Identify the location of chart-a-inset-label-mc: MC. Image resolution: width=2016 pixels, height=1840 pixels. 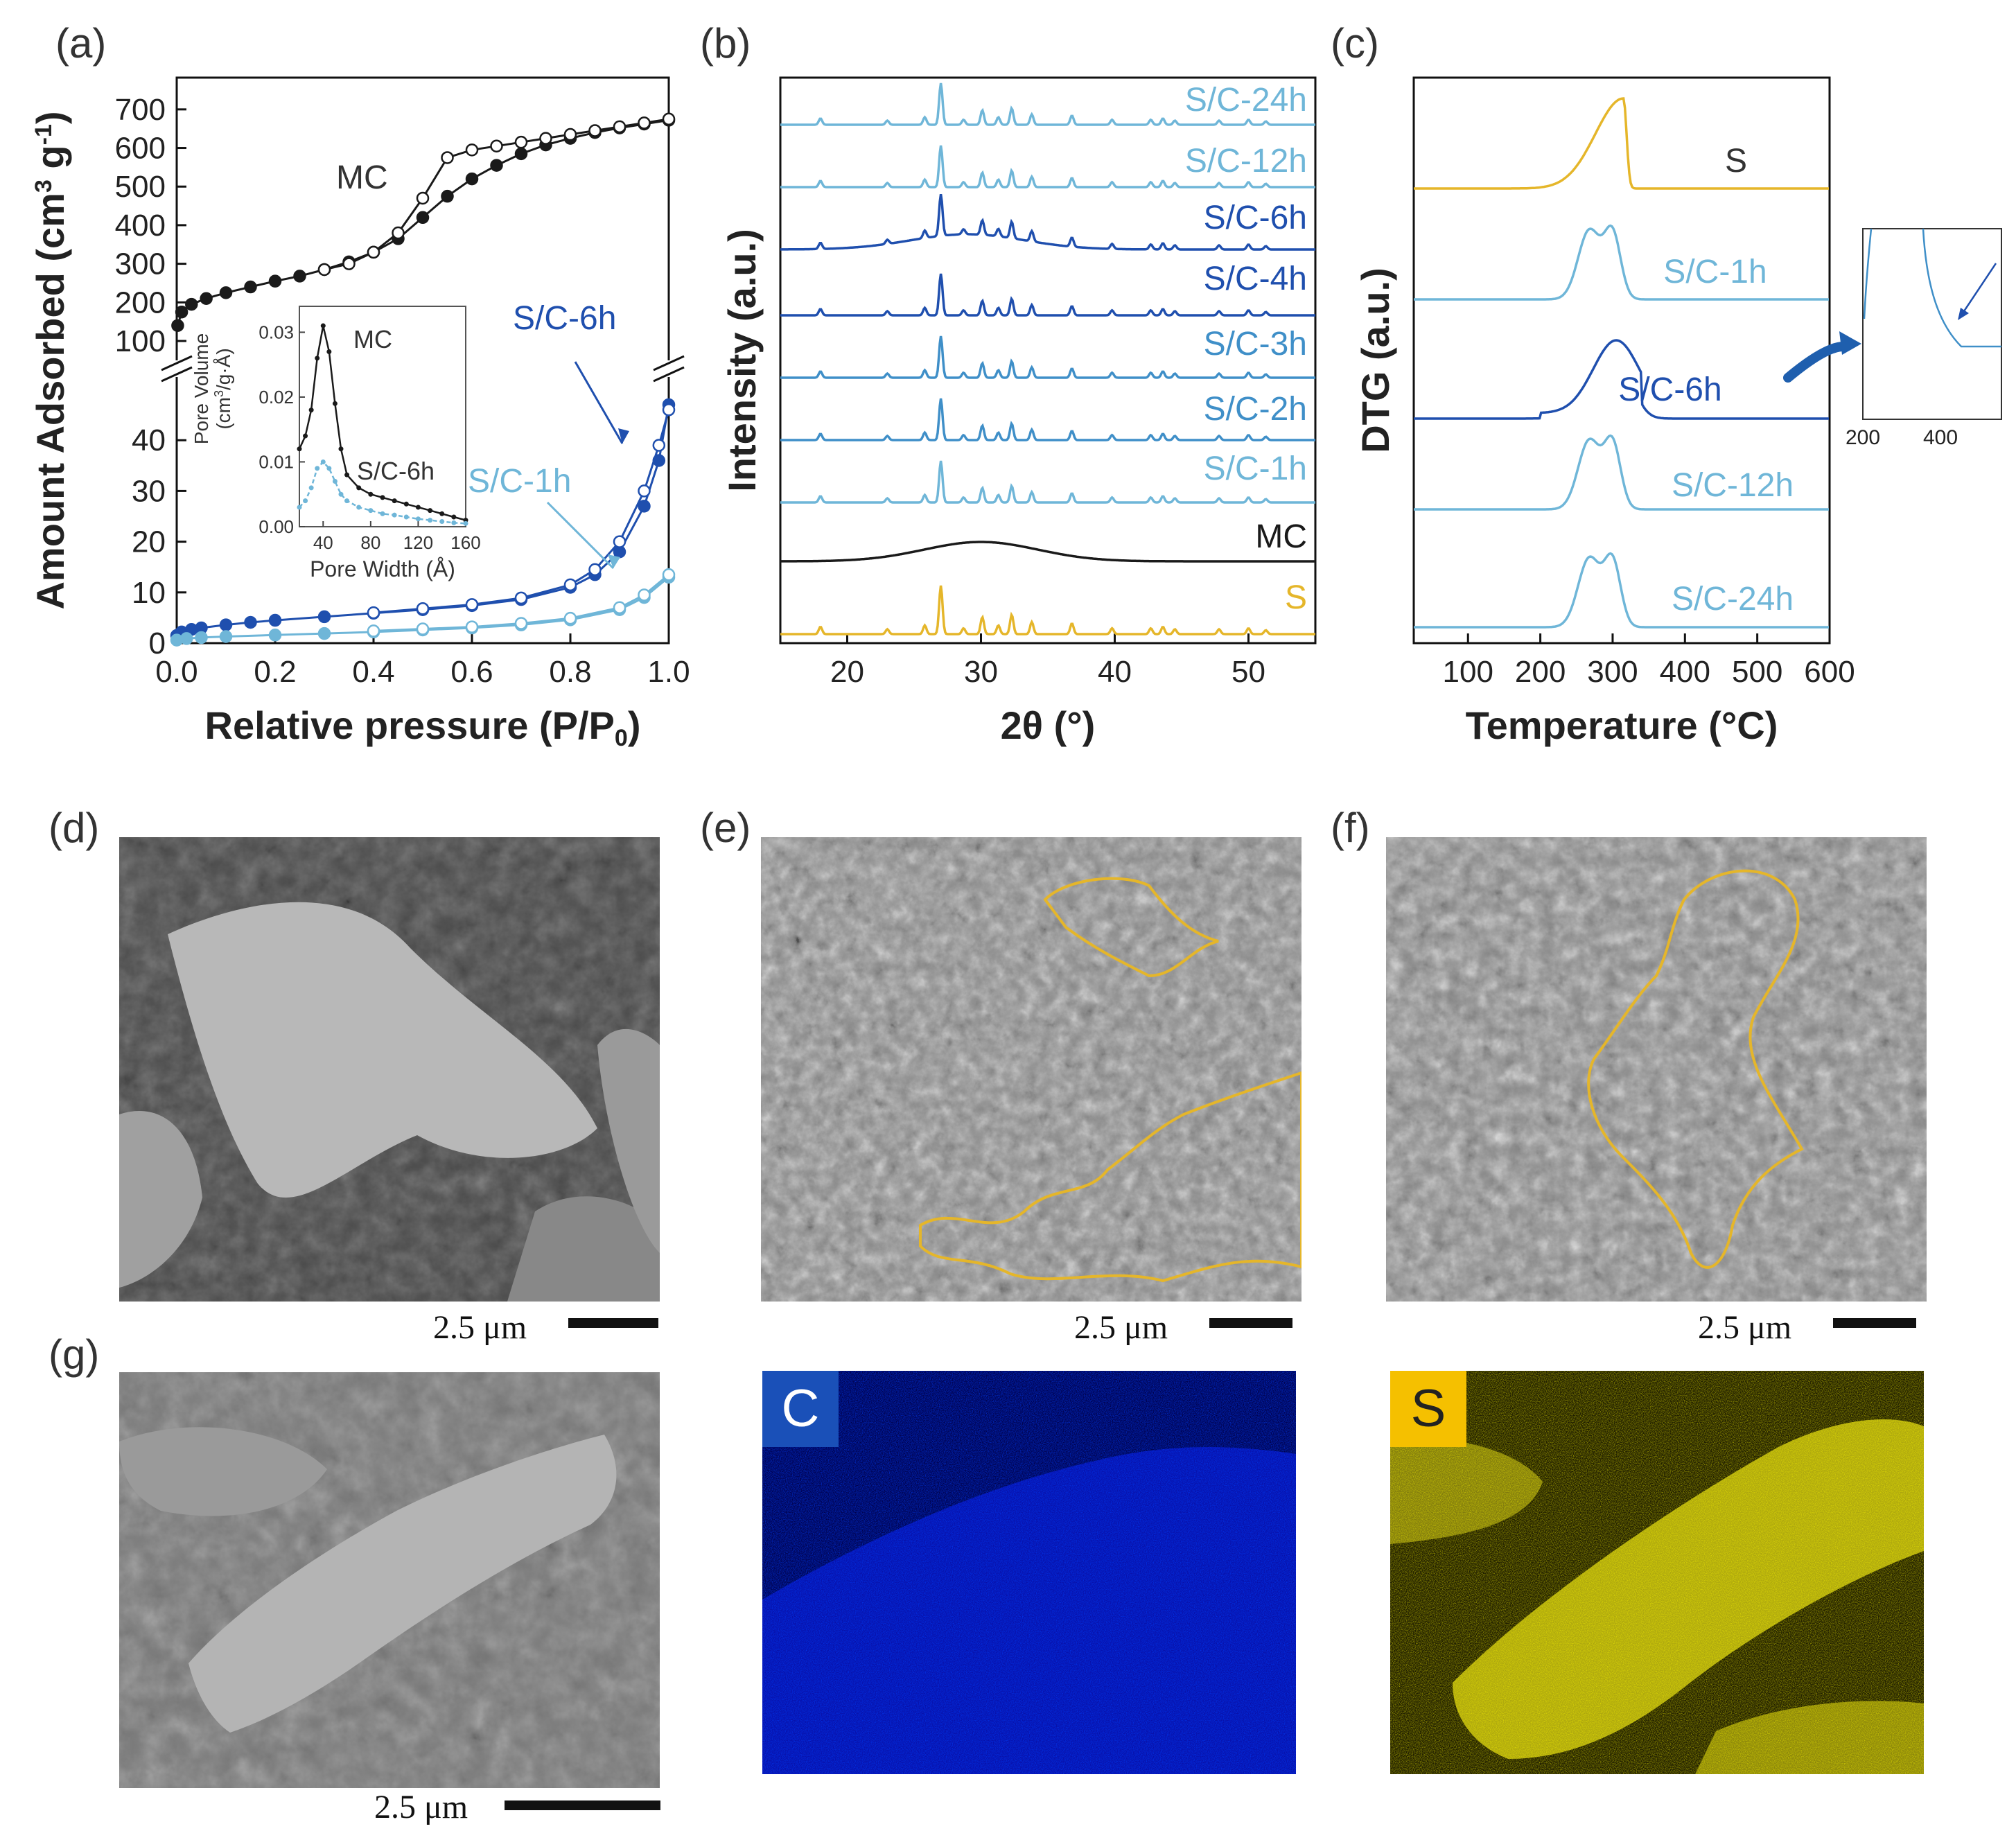
(372, 339).